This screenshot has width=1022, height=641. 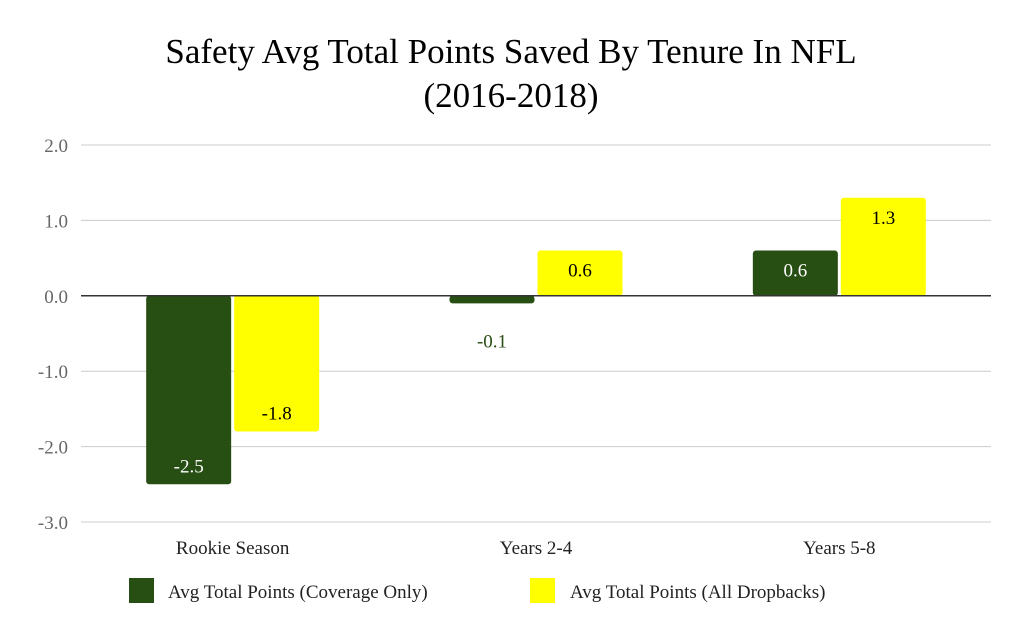 I want to click on x-tick-label: Rookie Season, so click(x=233, y=548).